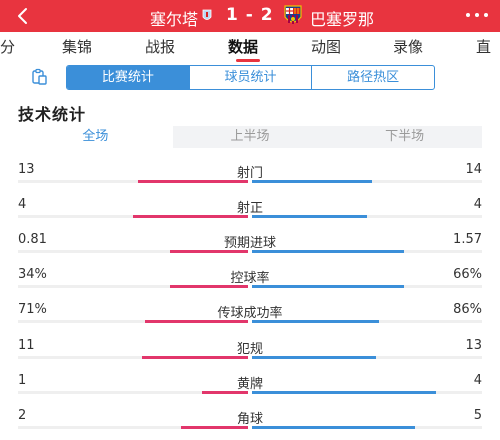 The height and width of the screenshot is (440, 500). Describe the element at coordinates (174, 19) in the screenshot. I see `home-team-name: 塞尔塔` at that location.